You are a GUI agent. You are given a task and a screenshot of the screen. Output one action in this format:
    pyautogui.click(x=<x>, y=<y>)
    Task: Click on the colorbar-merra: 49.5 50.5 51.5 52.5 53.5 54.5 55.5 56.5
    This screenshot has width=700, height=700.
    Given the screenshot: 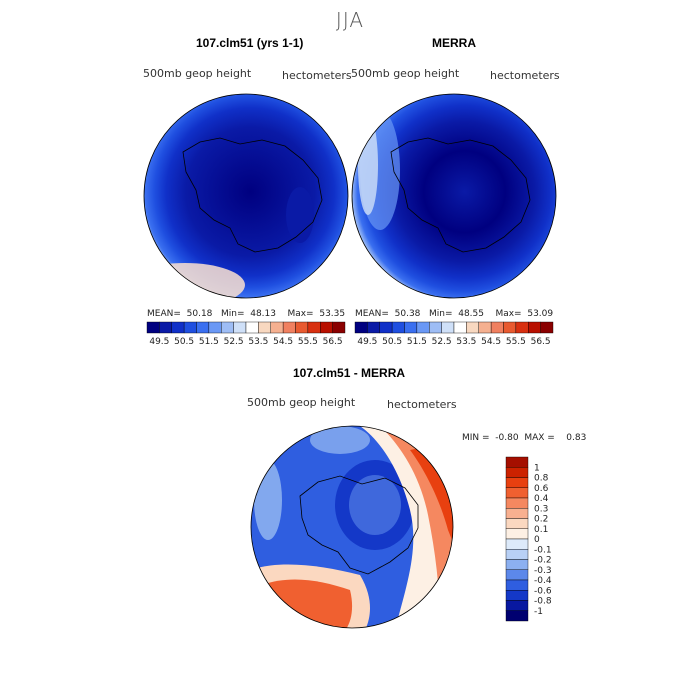 What is the action you would take?
    pyautogui.click(x=454, y=334)
    